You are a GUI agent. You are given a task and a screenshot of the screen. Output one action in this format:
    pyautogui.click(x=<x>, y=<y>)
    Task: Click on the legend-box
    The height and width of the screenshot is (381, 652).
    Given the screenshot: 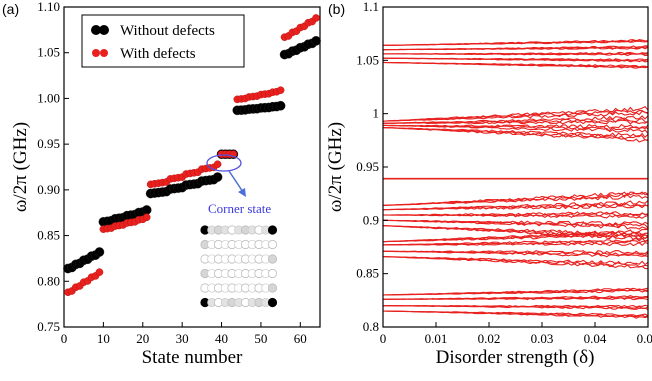 What is the action you would take?
    pyautogui.click(x=163, y=41)
    